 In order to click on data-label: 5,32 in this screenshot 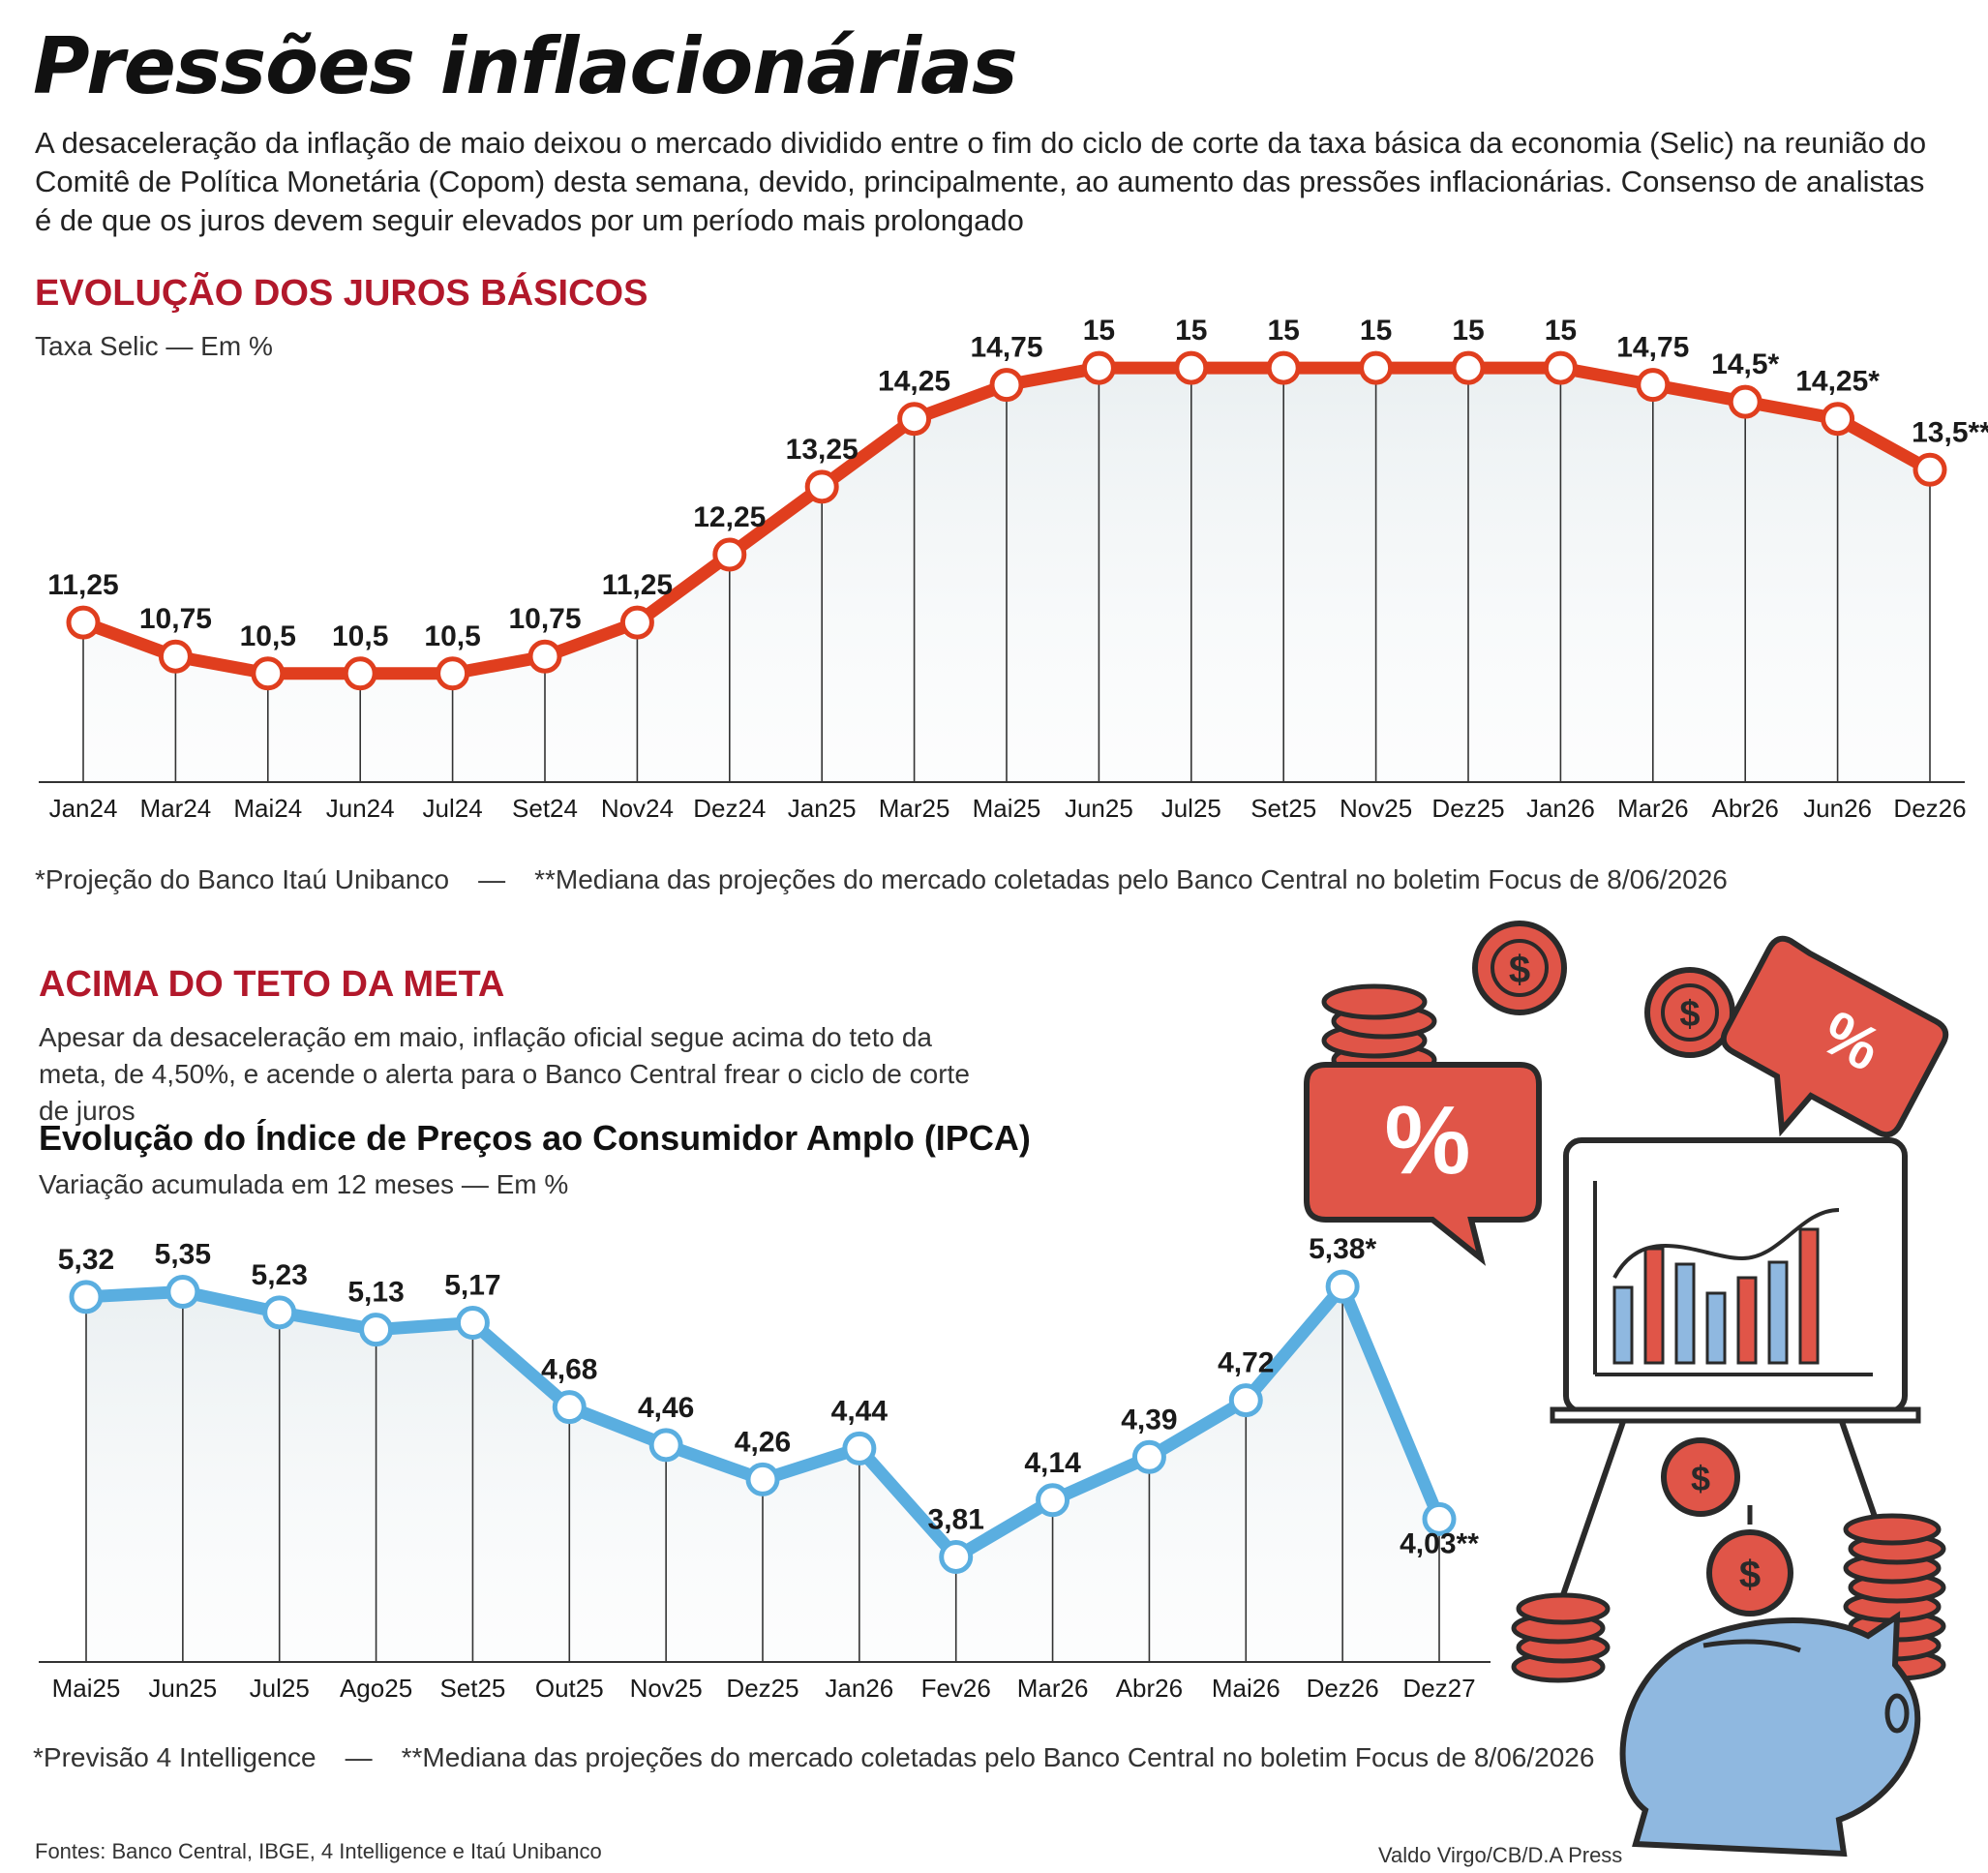, I will do `click(86, 1260)`.